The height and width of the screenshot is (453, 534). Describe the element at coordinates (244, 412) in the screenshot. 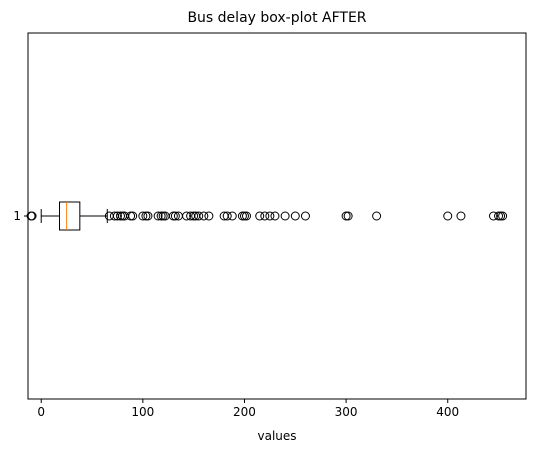

I see `x-tick-label: 200` at that location.